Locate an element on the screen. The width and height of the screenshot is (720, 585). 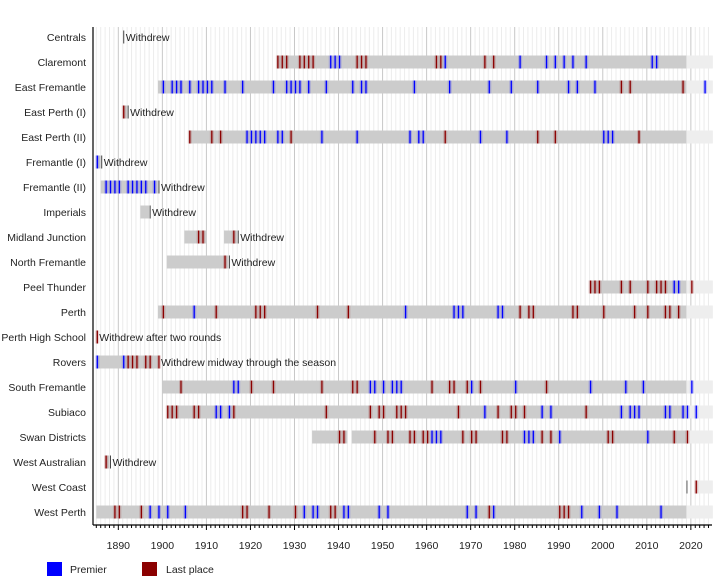
x-tick-label: 1940 is located at coordinates (339, 546).